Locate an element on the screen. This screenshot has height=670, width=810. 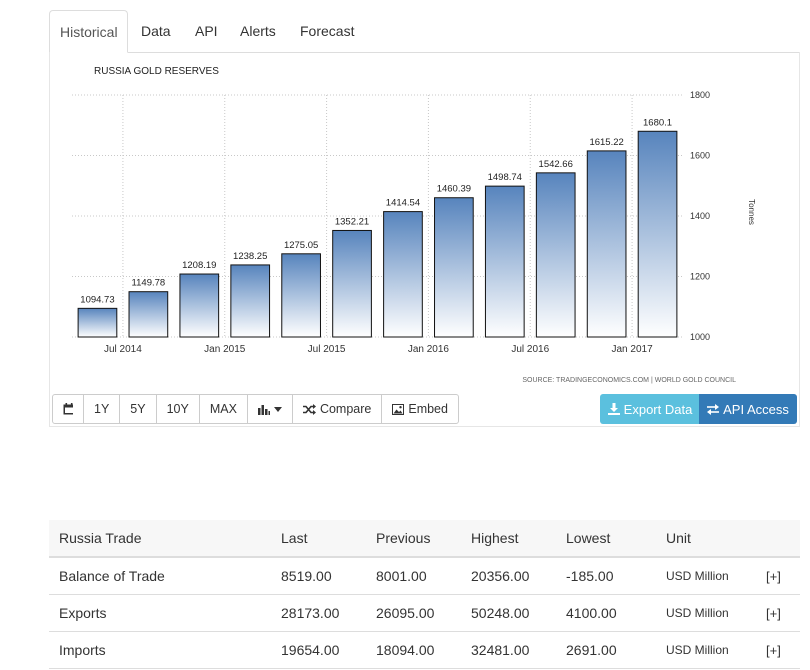
bar-value-label: 1414.54 is located at coordinates (403, 203).